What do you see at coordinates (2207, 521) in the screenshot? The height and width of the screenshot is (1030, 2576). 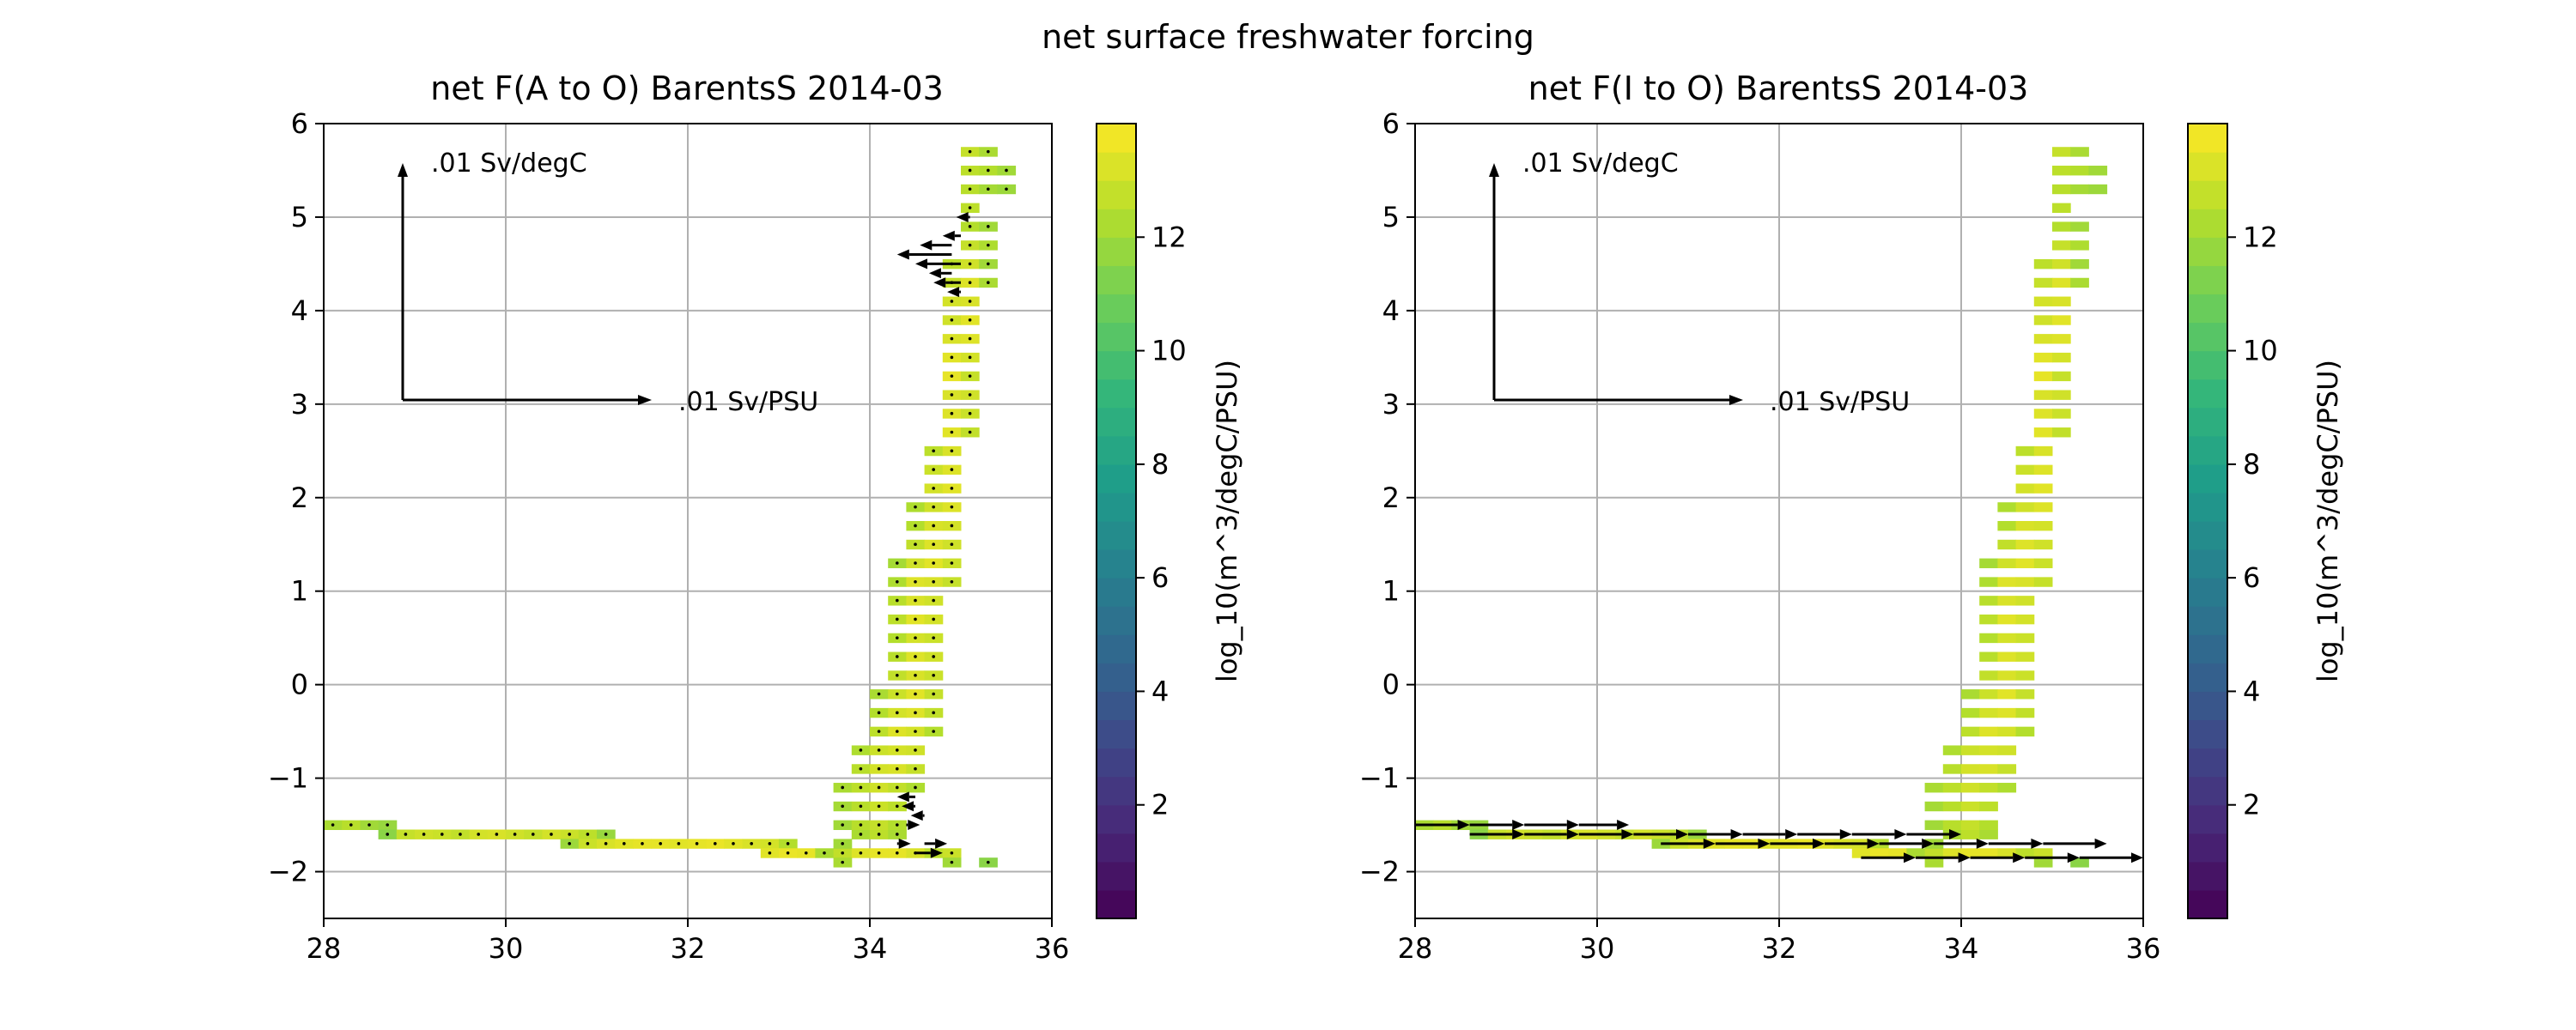 I see `panel-i-to-o-colorbar-frame` at bounding box center [2207, 521].